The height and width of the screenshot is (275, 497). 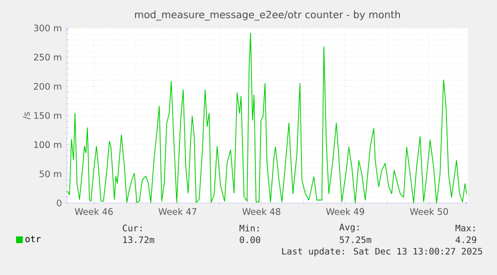 I want to click on text: 0.00, so click(x=250, y=240).